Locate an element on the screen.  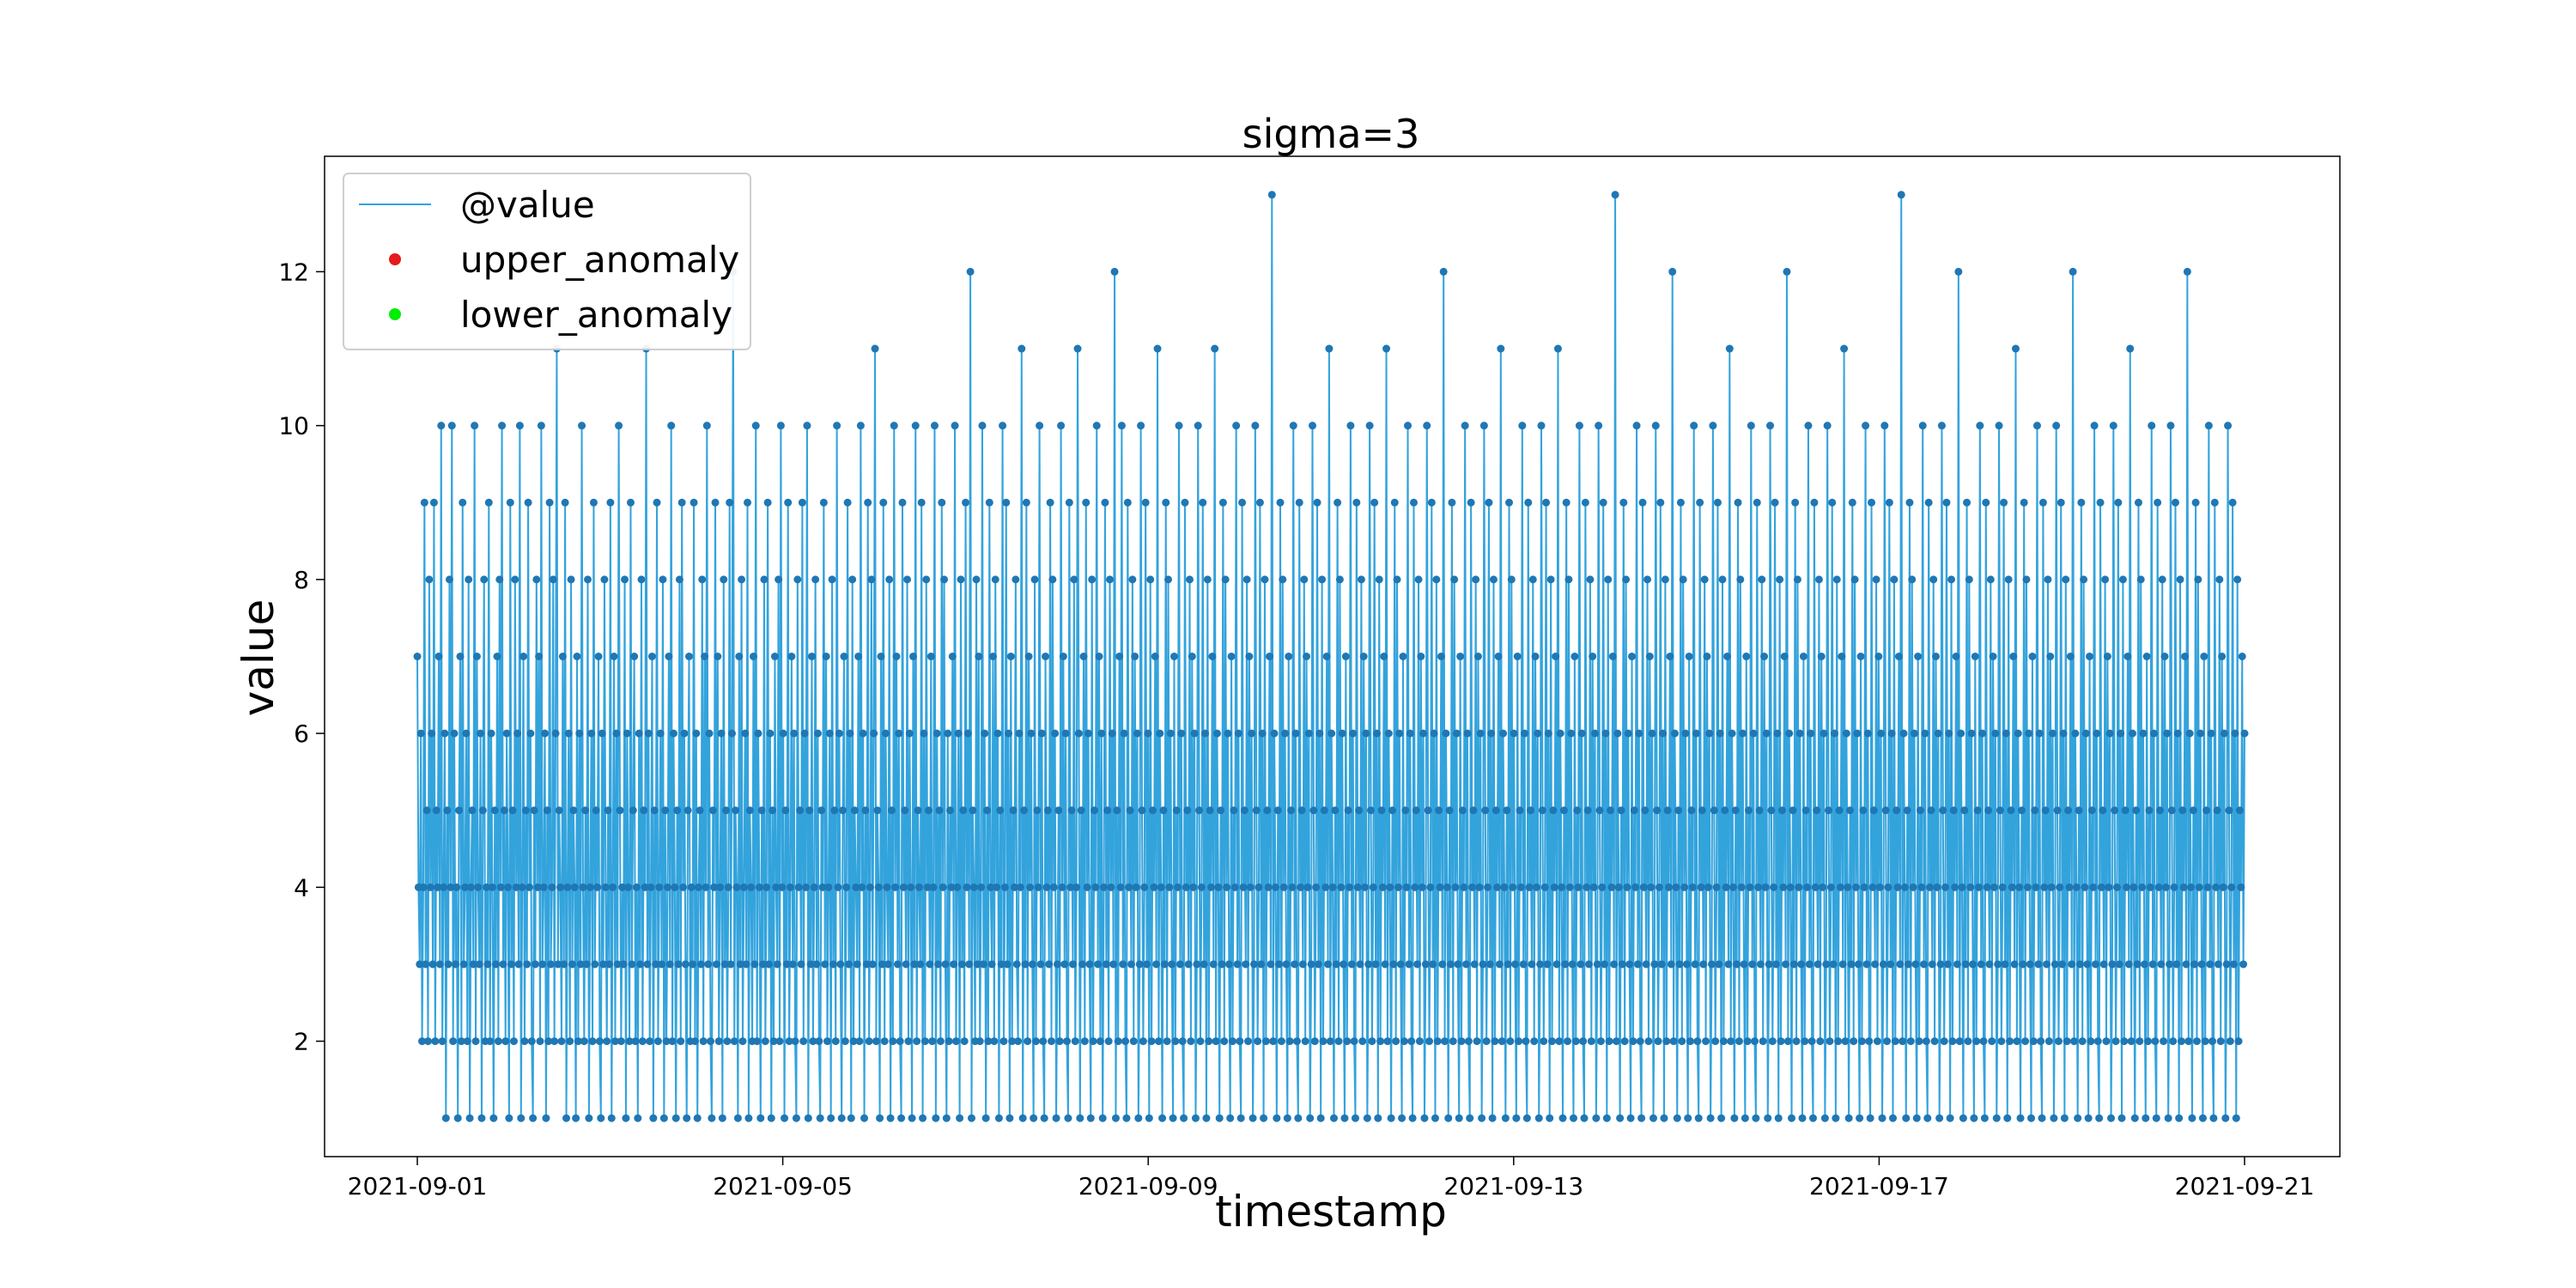
y-axis-label: value is located at coordinates (258, 658).